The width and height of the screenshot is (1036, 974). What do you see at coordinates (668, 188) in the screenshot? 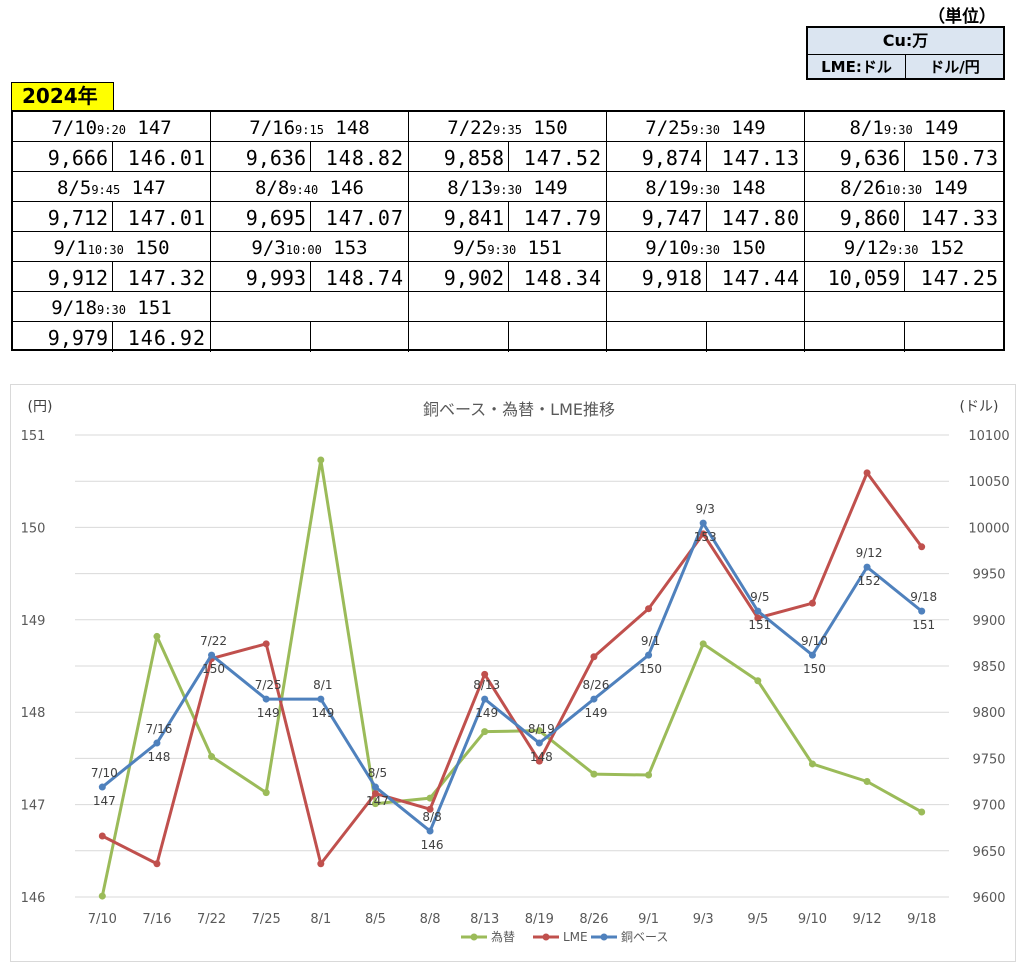
I see `entry-date: 8/19` at bounding box center [668, 188].